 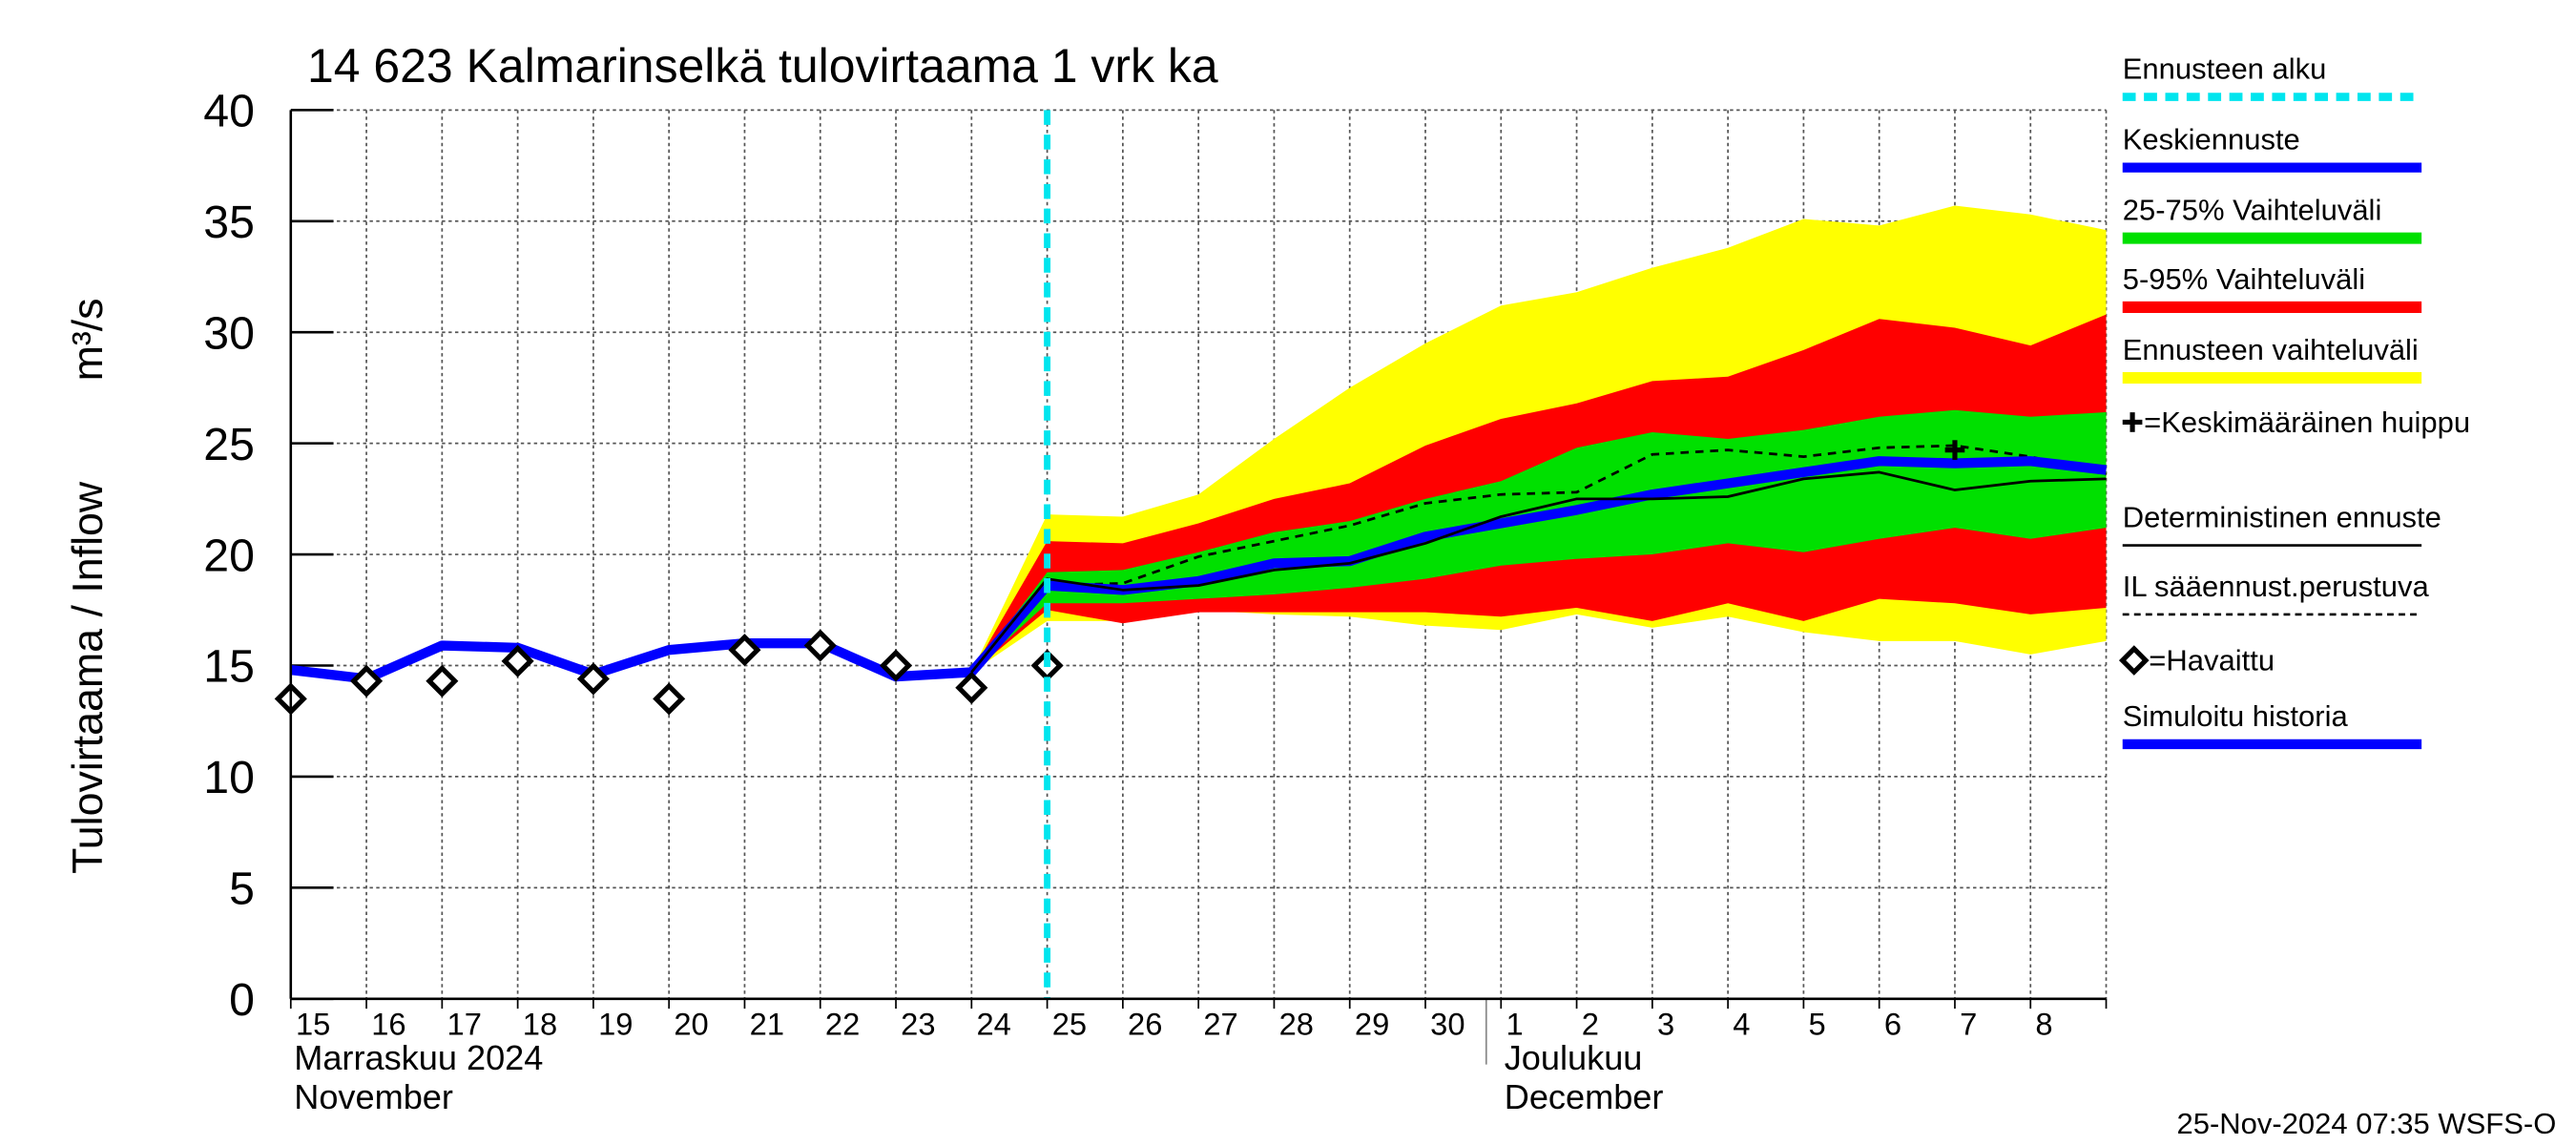 What do you see at coordinates (2043, 1025) in the screenshot?
I see `x-tick-label: 8` at bounding box center [2043, 1025].